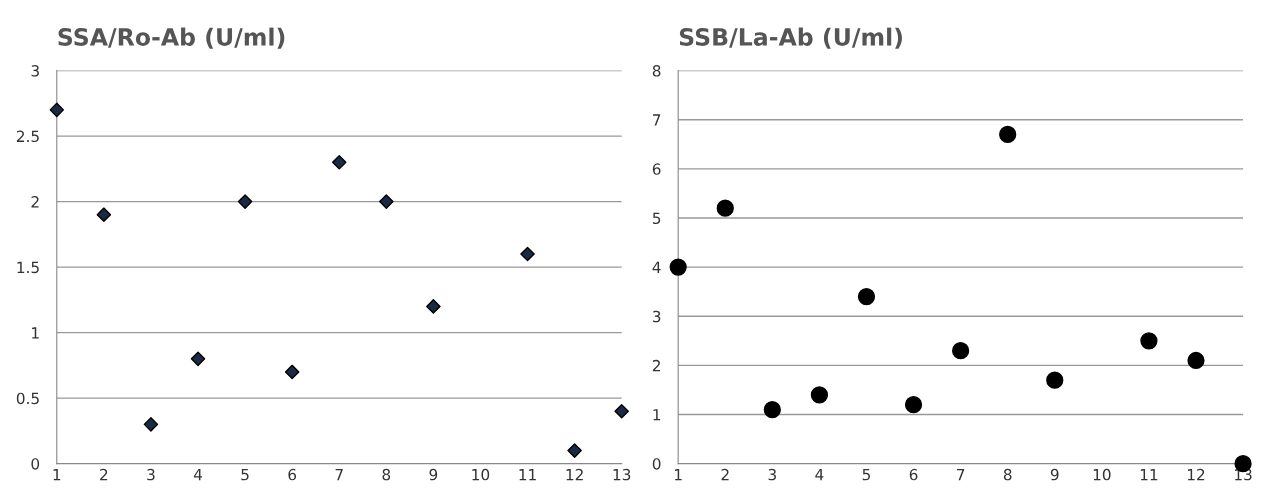  I want to click on chart-title: SSB/La-Ab (U/ml), so click(790, 38).